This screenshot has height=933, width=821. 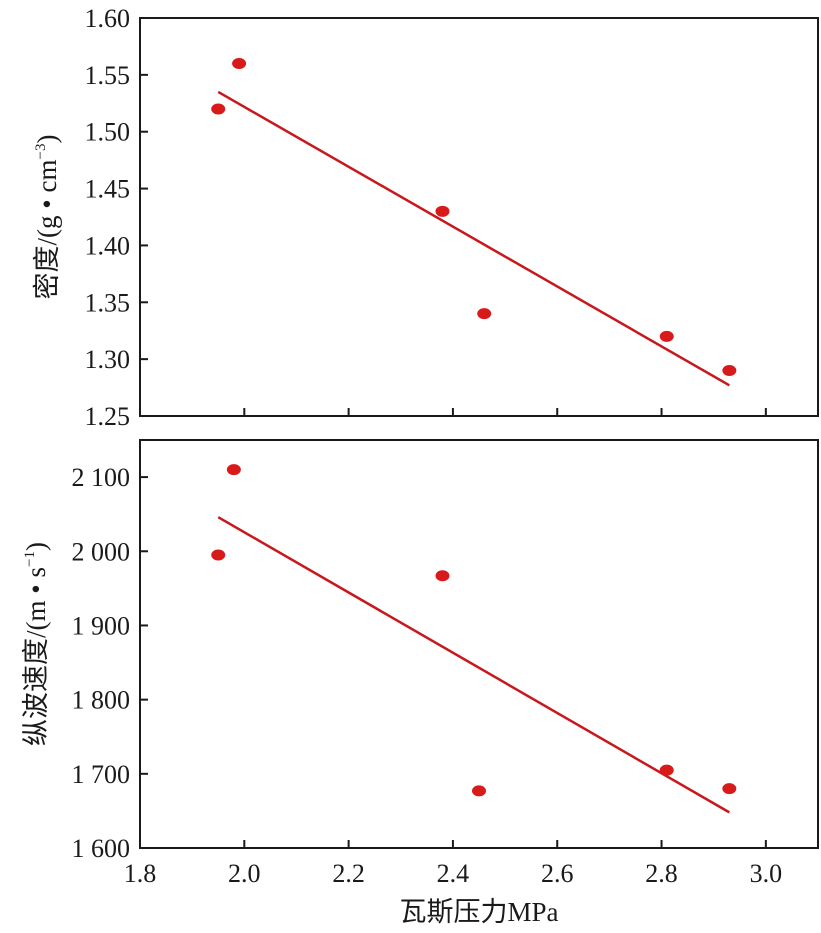 I want to click on bottom-ylabel-sup: −1, so click(x=30, y=559).